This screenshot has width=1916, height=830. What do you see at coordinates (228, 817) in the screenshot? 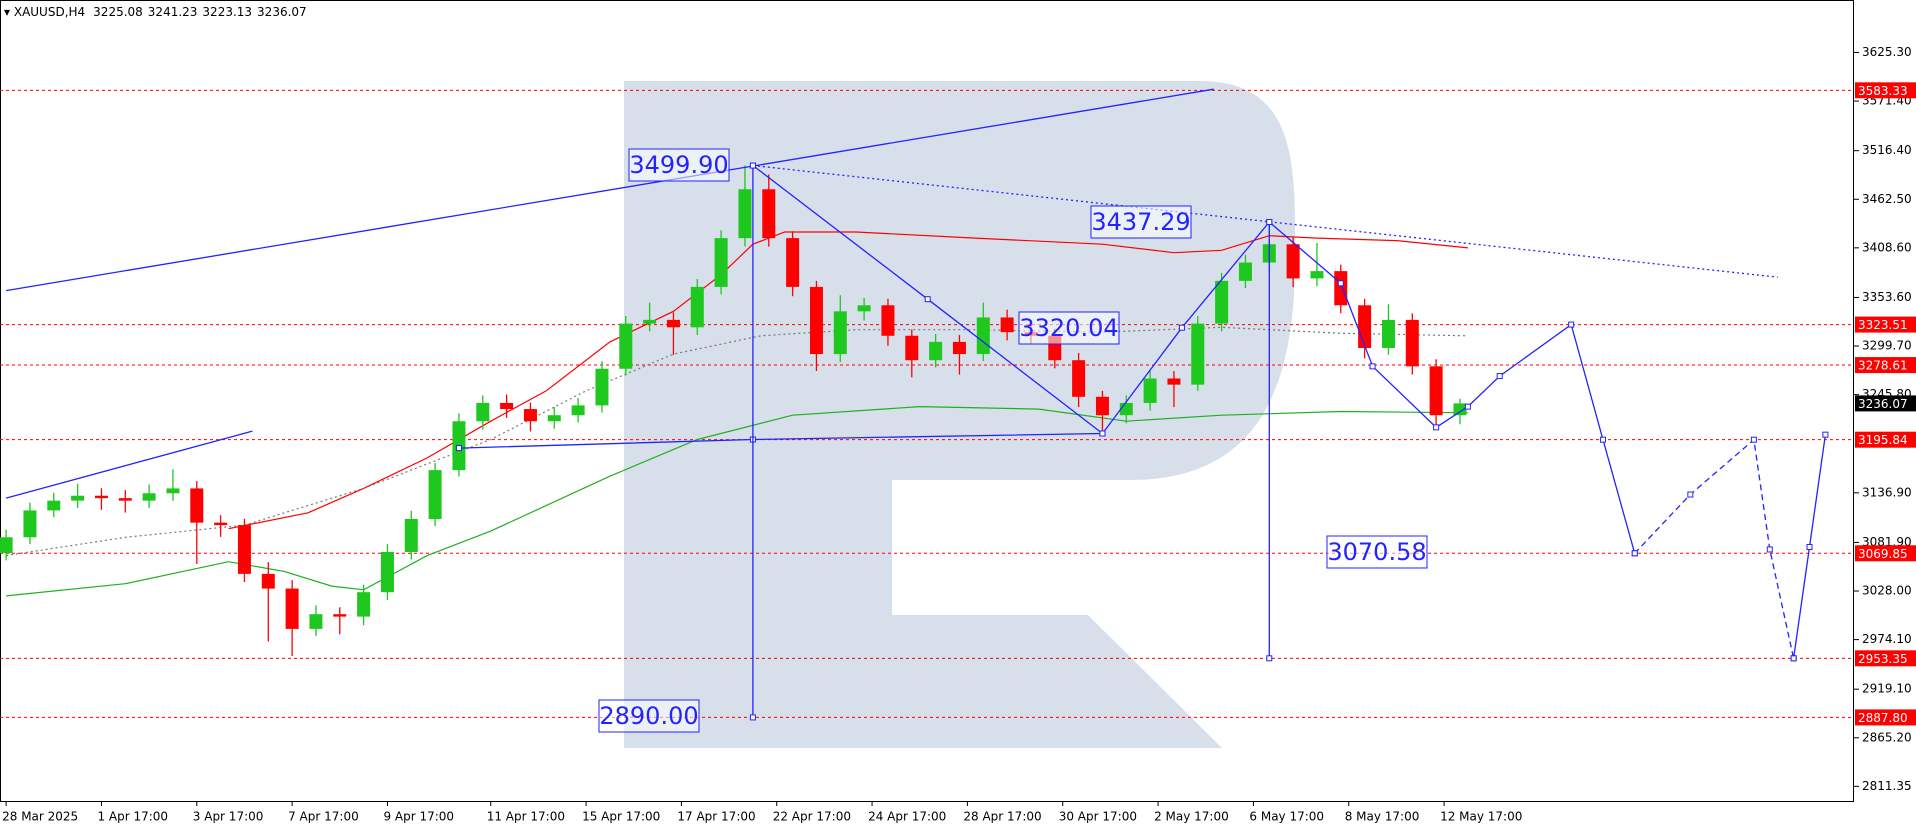
I see `x-tick-label: 3 Apr 17:00` at bounding box center [228, 817].